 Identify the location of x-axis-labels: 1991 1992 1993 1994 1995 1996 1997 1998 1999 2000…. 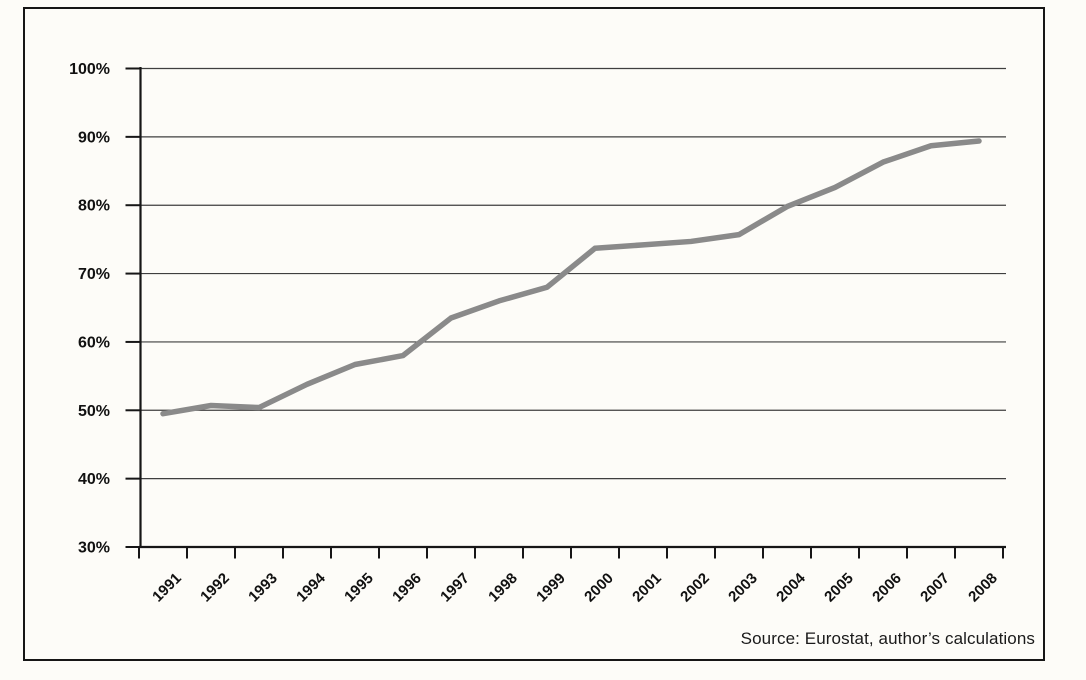
(575, 587).